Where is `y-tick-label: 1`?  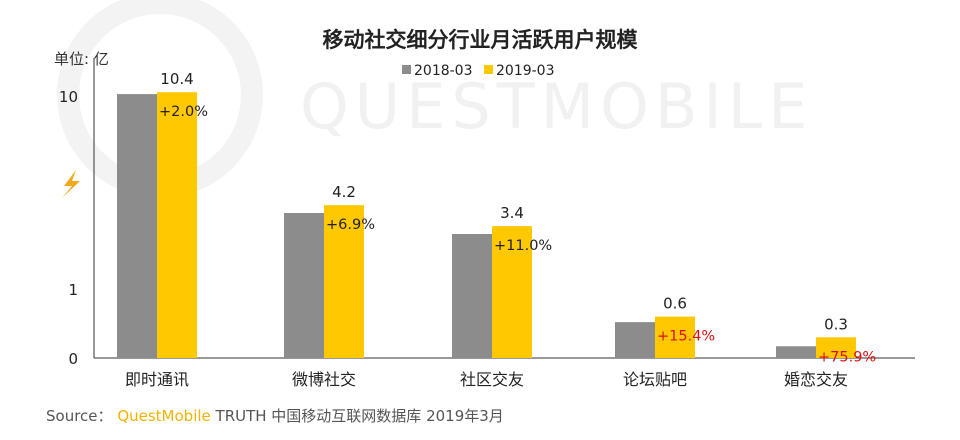
y-tick-label: 1 is located at coordinates (73, 290).